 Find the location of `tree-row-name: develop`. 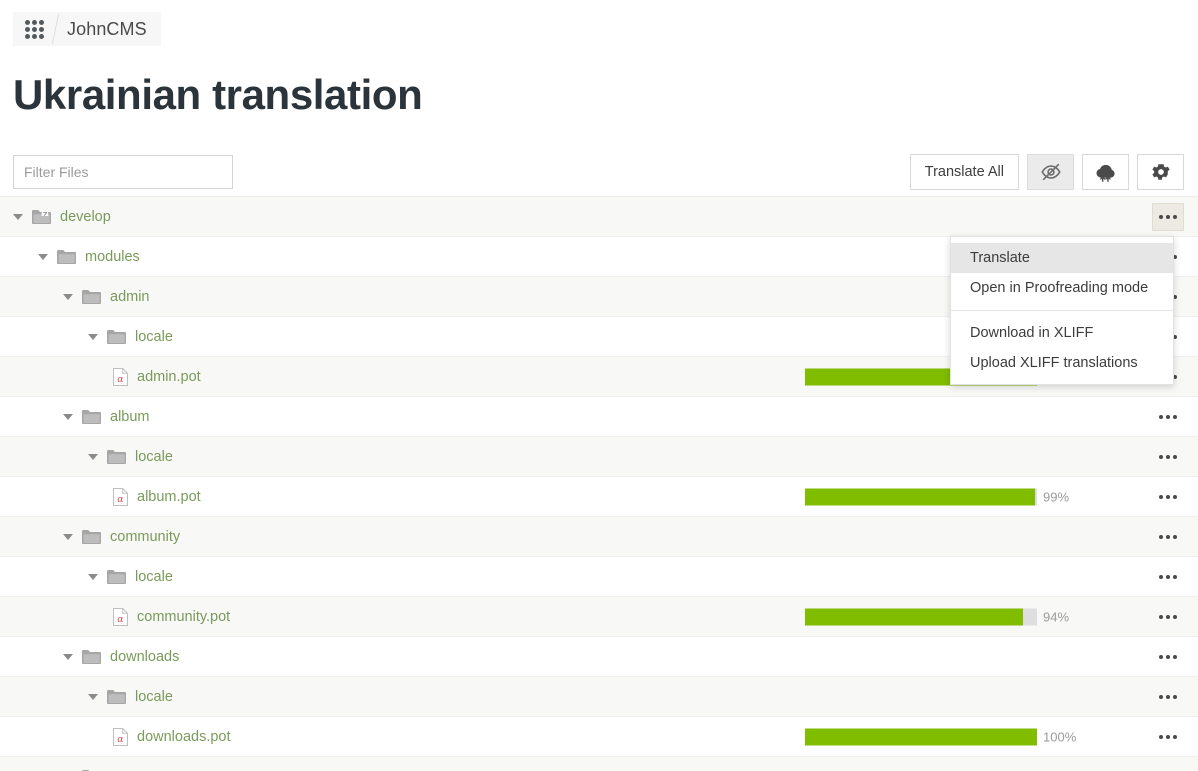

tree-row-name: develop is located at coordinates (85, 216).